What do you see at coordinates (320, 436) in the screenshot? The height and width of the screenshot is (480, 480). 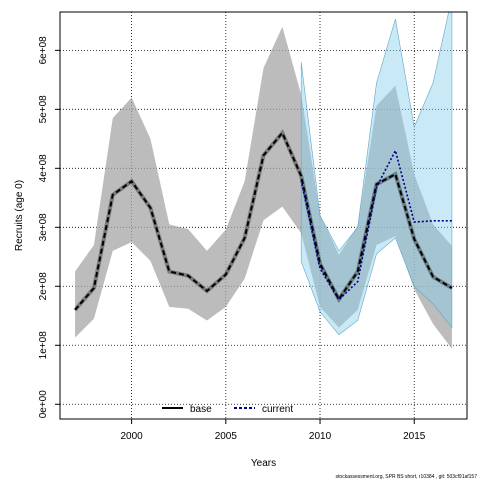 I see `x-tick-label: 2010` at bounding box center [320, 436].